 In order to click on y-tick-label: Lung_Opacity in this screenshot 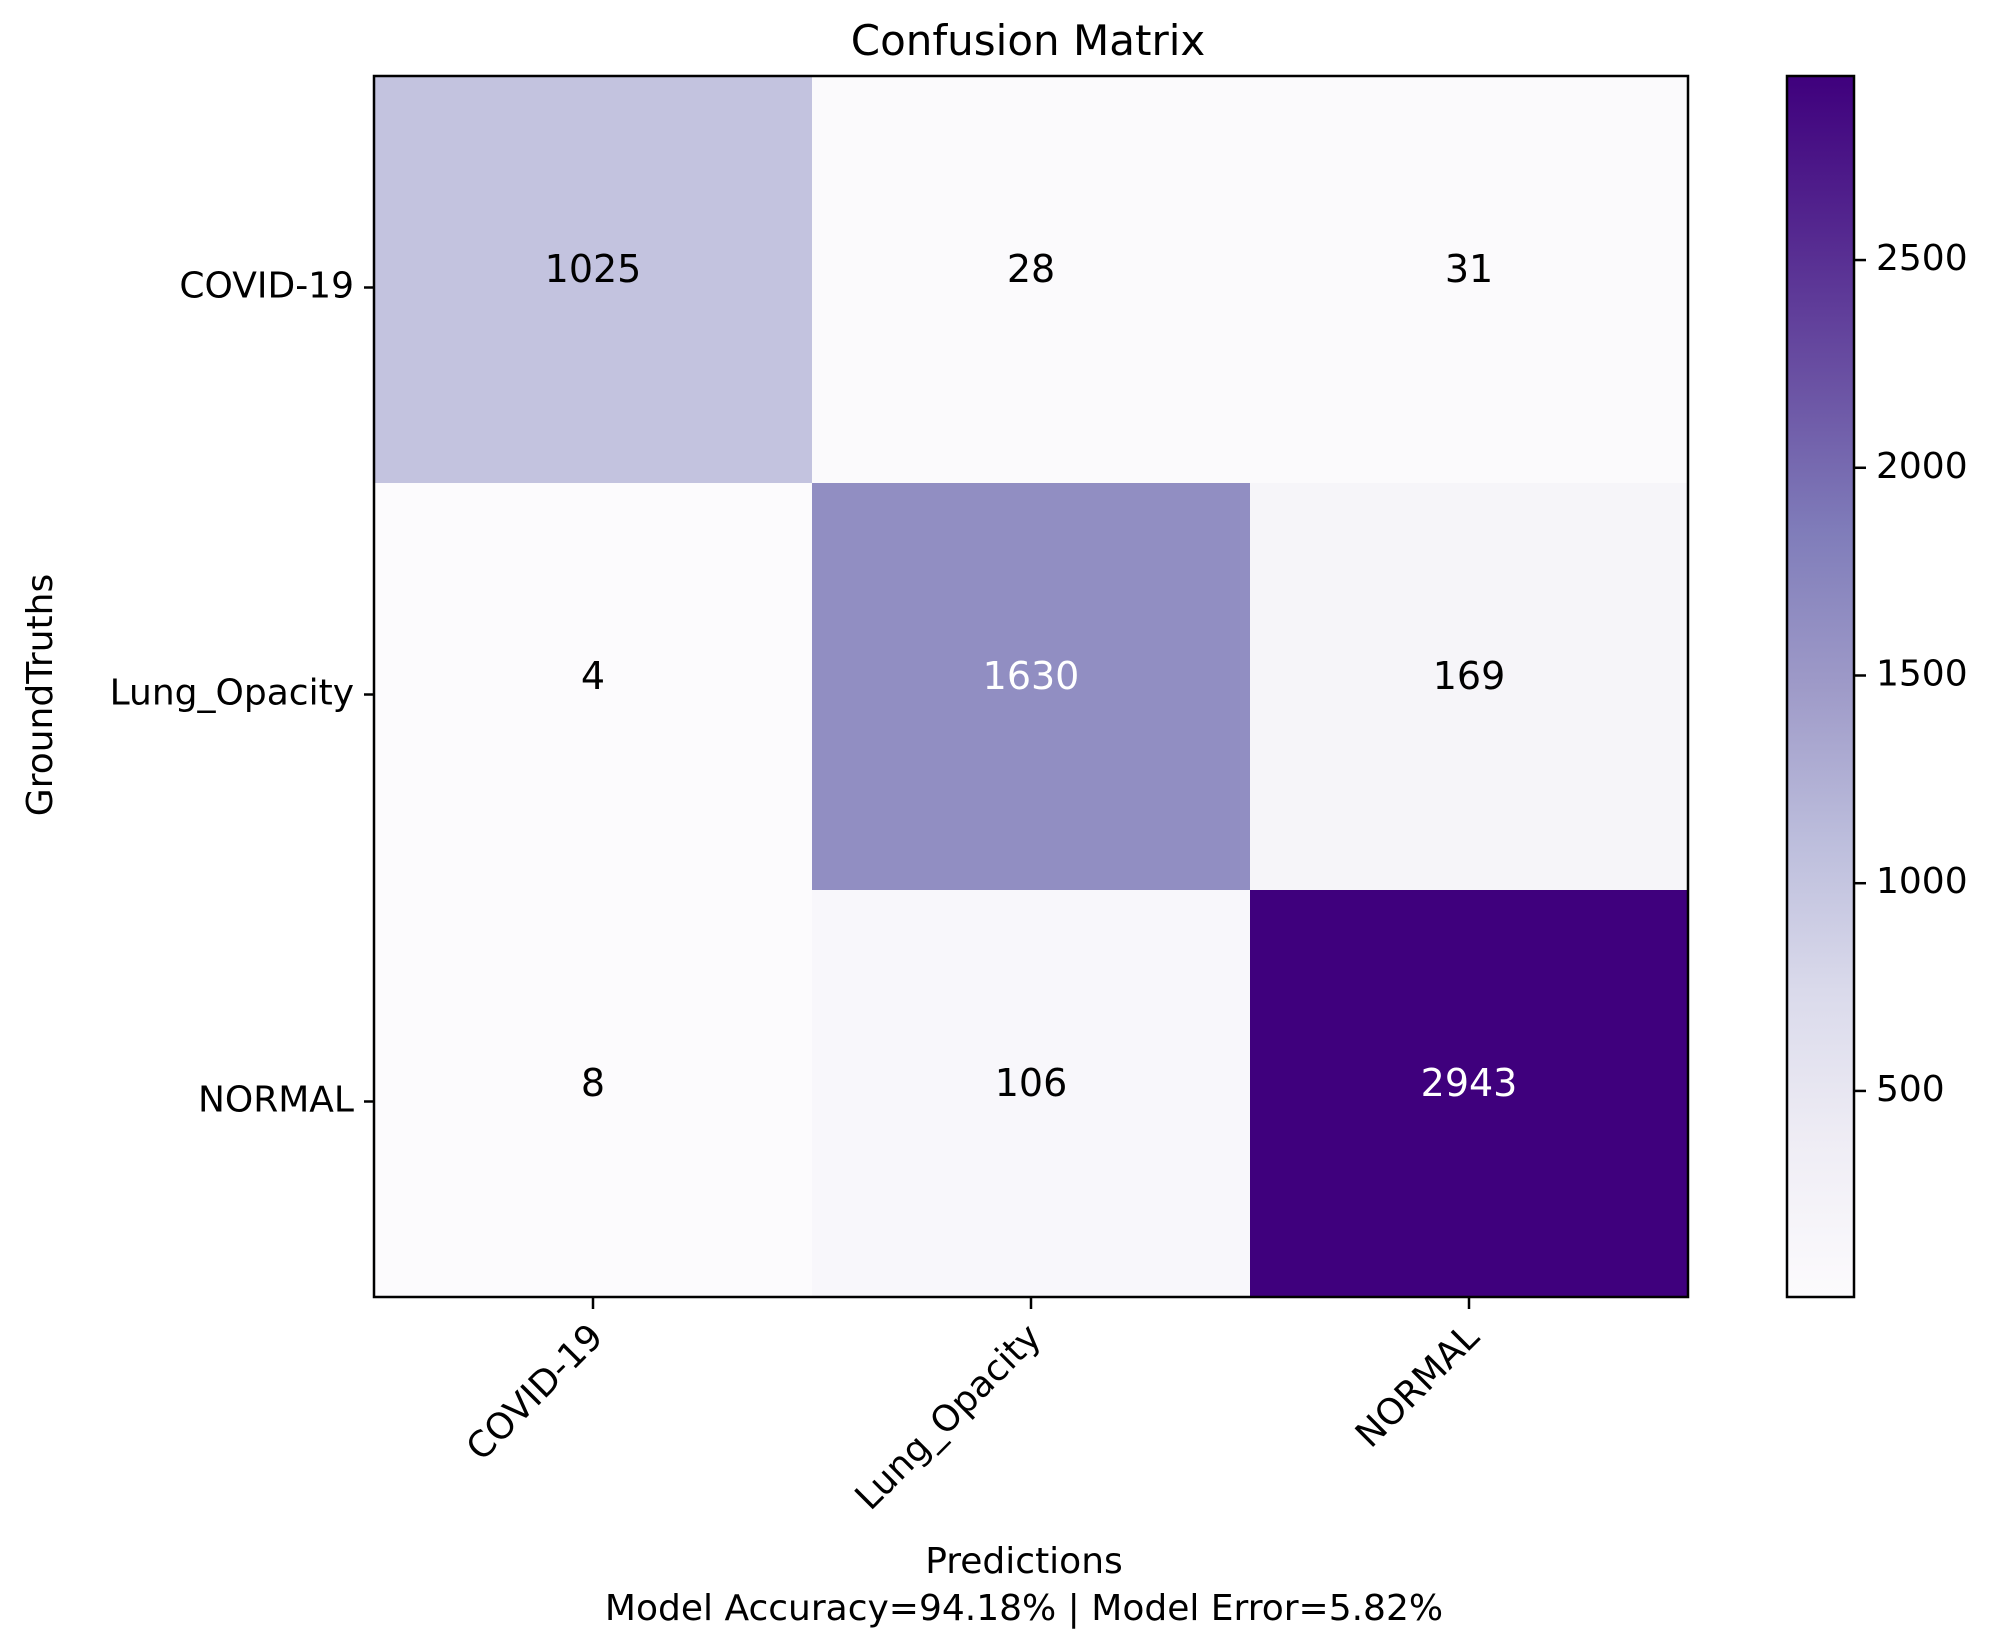, I will do `click(232, 693)`.